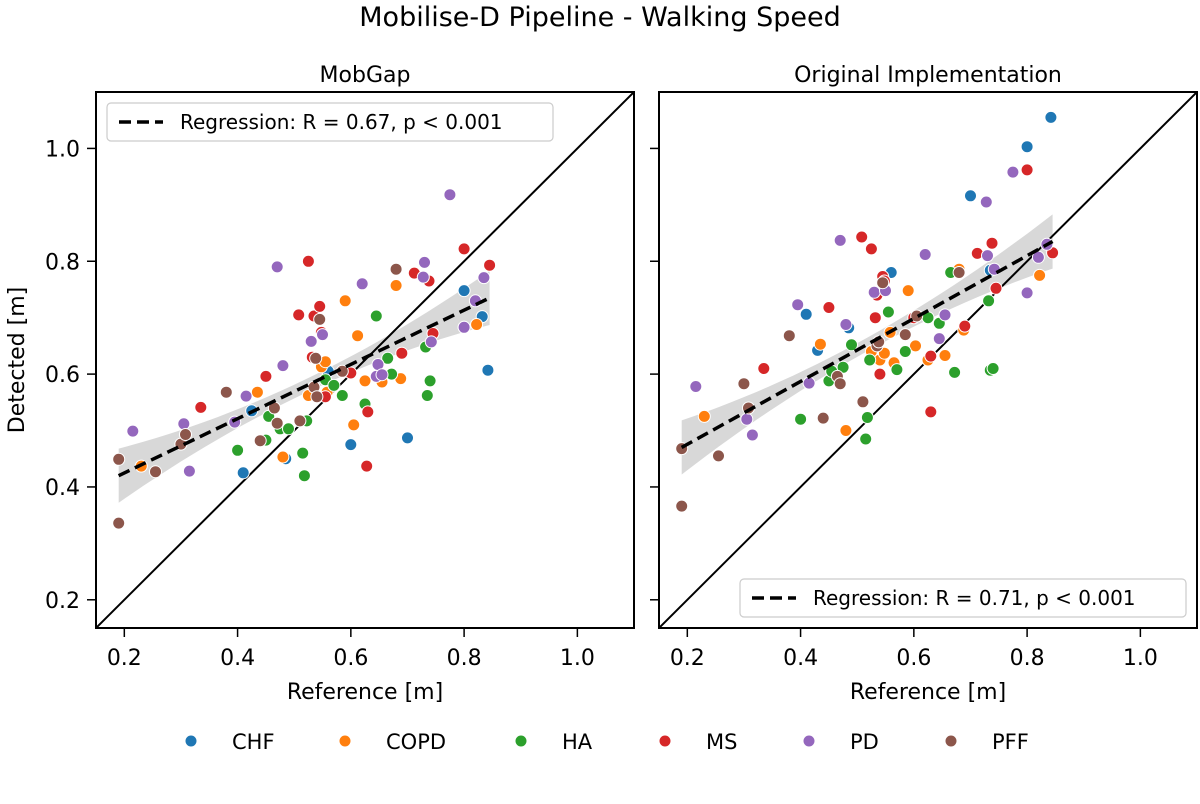 This screenshot has height=804, width=1200. What do you see at coordinates (124, 658) in the screenshot?
I see `x-tick-label: 0.2` at bounding box center [124, 658].